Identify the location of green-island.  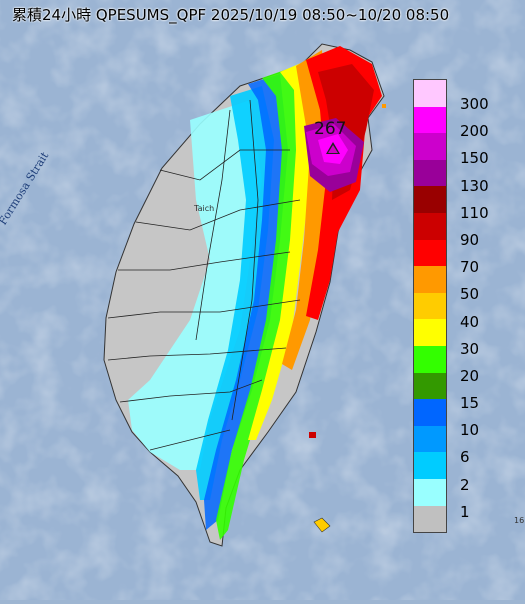
(312, 435).